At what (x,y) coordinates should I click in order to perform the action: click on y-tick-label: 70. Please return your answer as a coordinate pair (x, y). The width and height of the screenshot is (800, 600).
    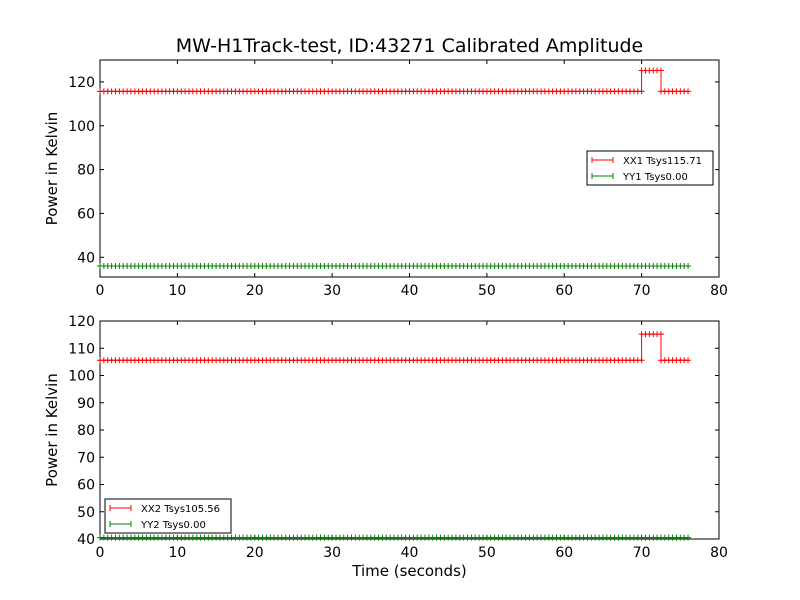
    Looking at the image, I should click on (86, 458).